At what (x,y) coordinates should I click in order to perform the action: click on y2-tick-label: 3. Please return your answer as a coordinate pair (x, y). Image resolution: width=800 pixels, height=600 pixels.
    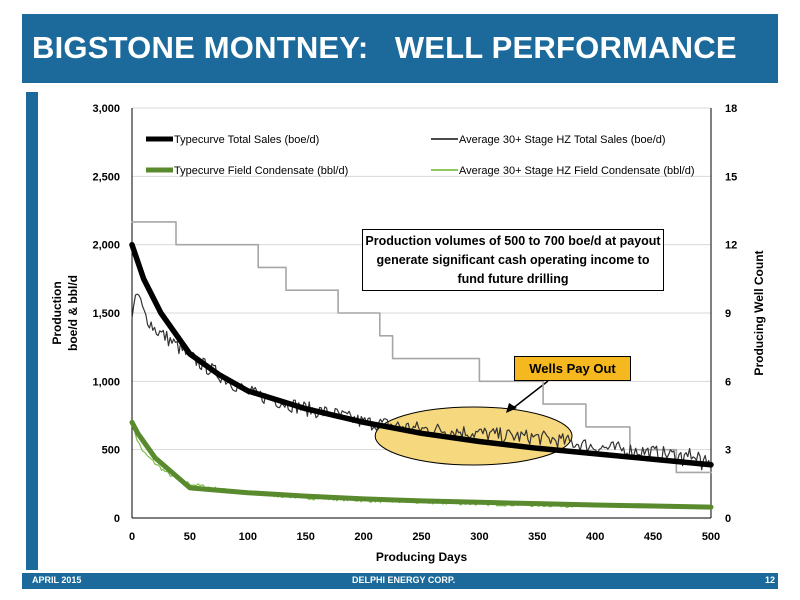
    Looking at the image, I should click on (728, 451).